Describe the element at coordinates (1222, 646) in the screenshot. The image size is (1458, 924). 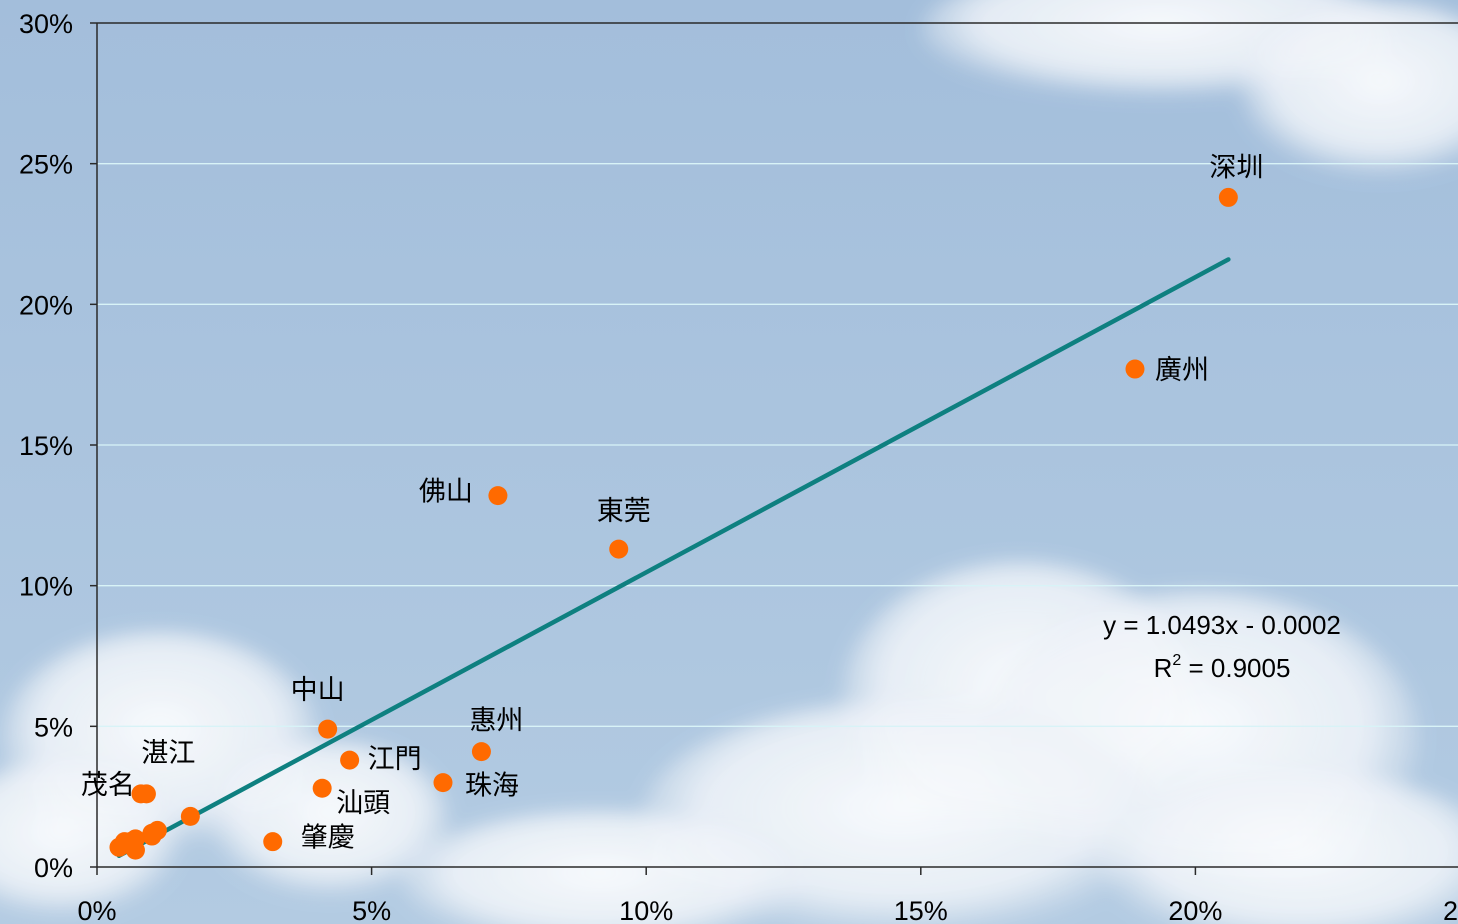
I see `trend-equation: y = 1.0493x - 0.0002 R2 = 0.9005` at that location.